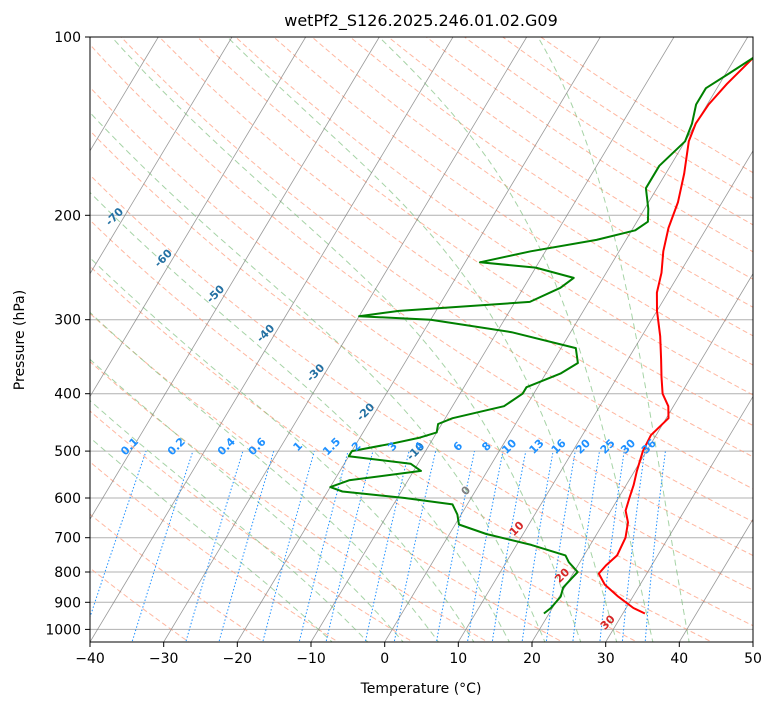  I want to click on y-tick-label: 100, so click(67, 38).